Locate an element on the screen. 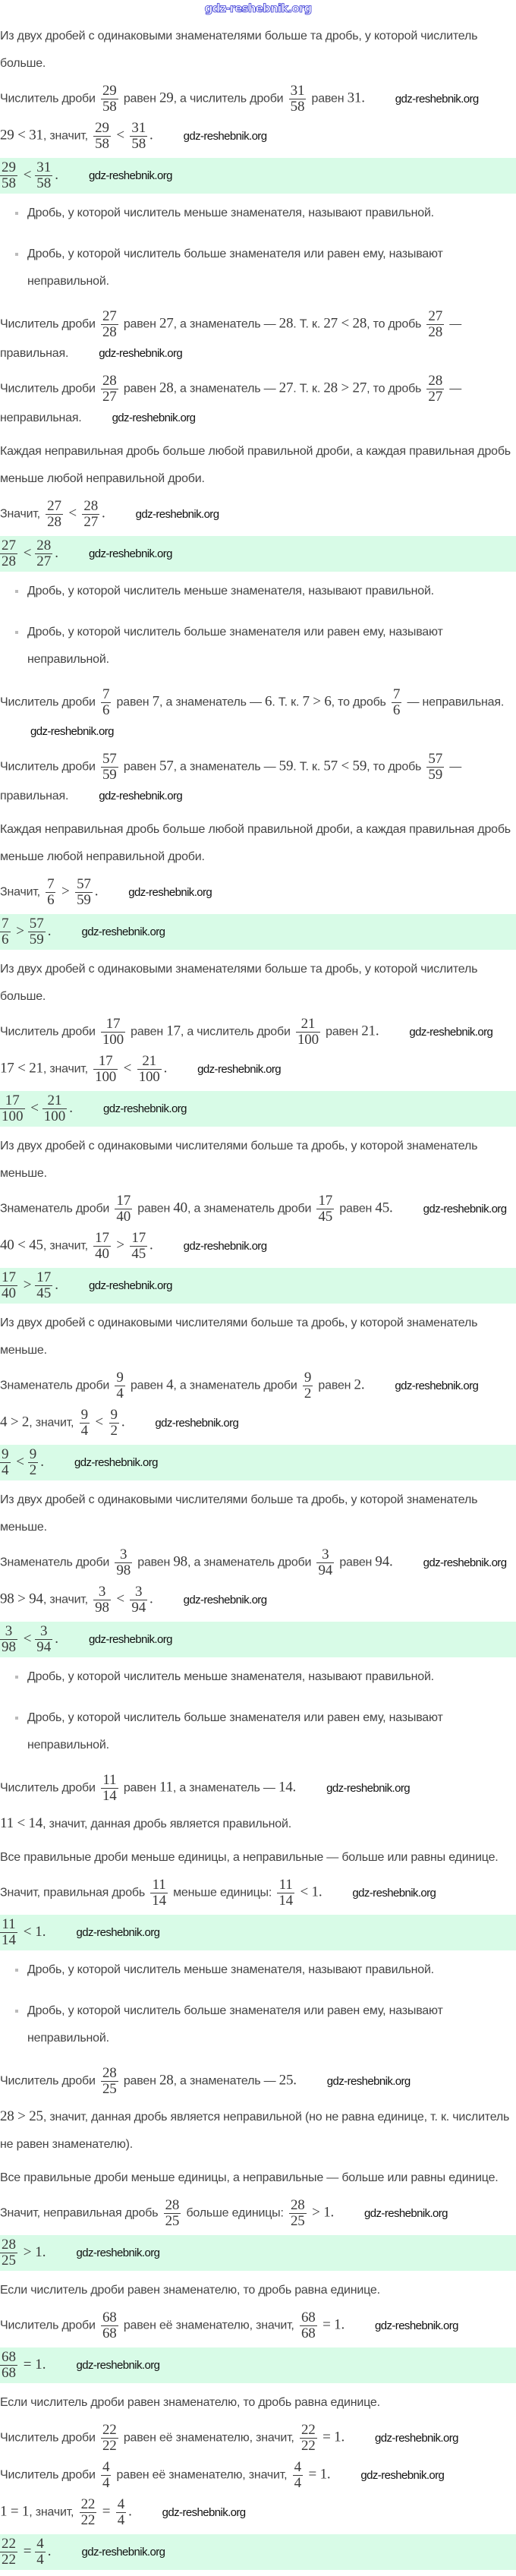 The height and width of the screenshot is (2576, 516). numerator: 11 is located at coordinates (285, 1885).